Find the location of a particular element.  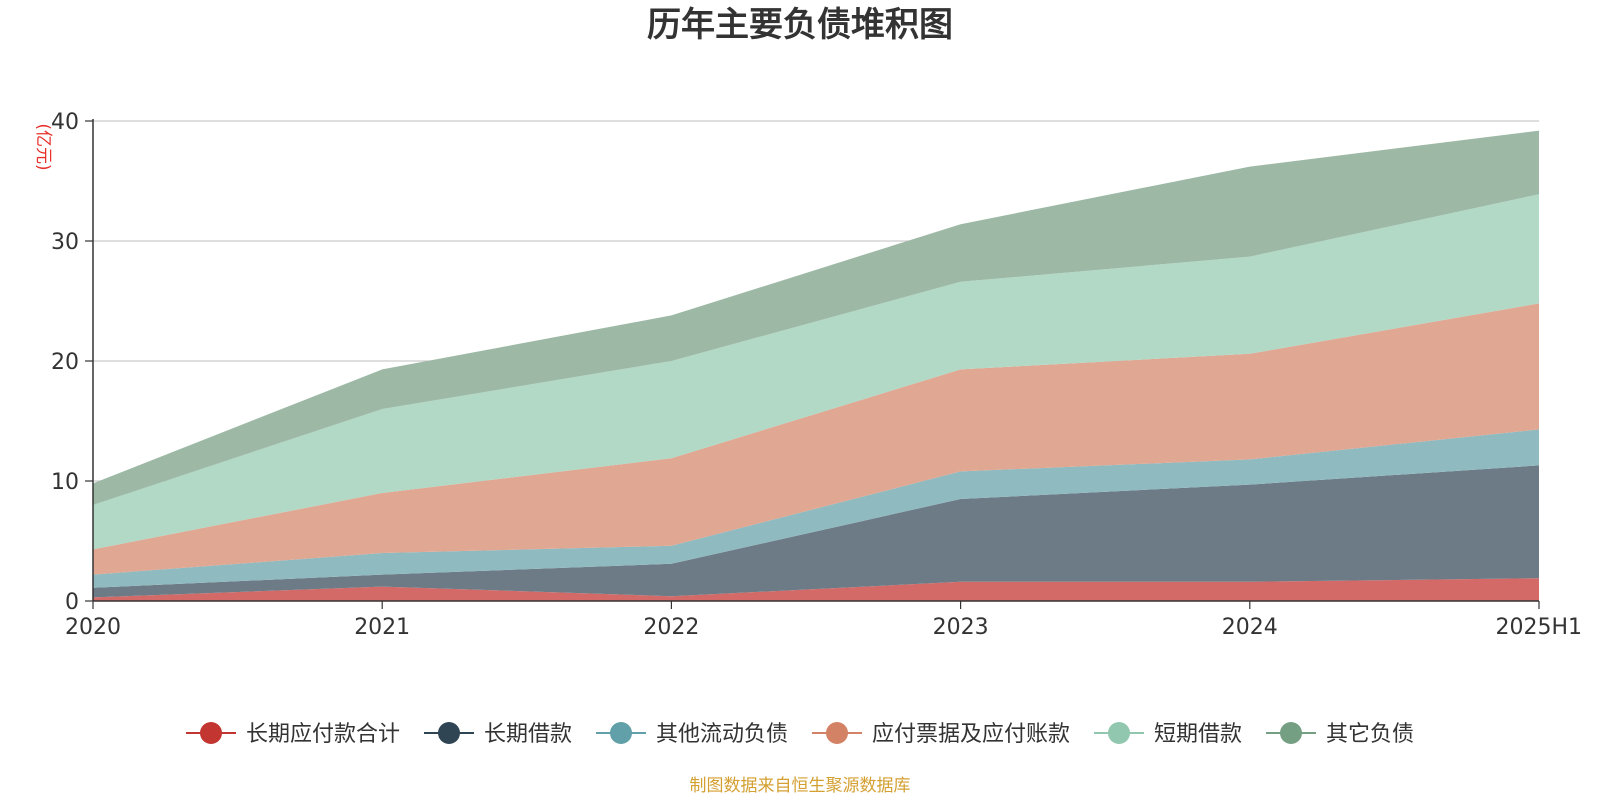

x-tick-label: 2022 is located at coordinates (671, 627).